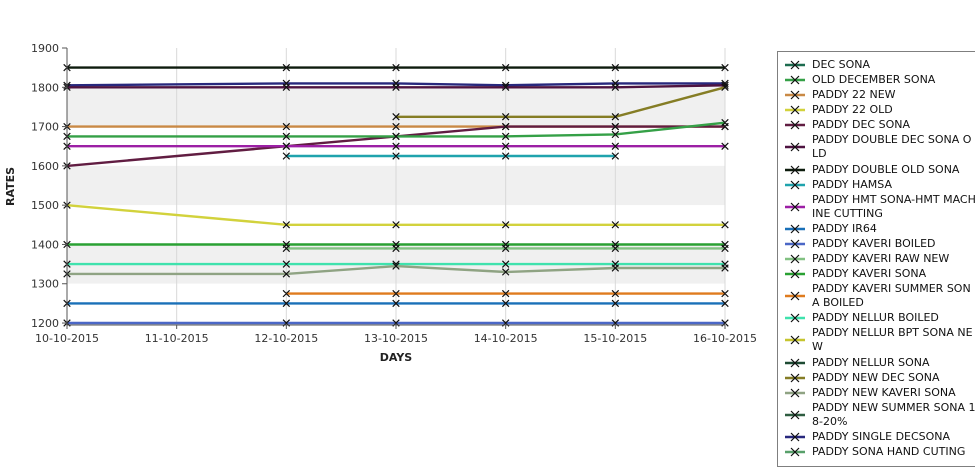 This screenshot has width=975, height=467. Describe the element at coordinates (869, 274) in the screenshot. I see `legend-item-label: PADDY KAVERI SONA` at that location.